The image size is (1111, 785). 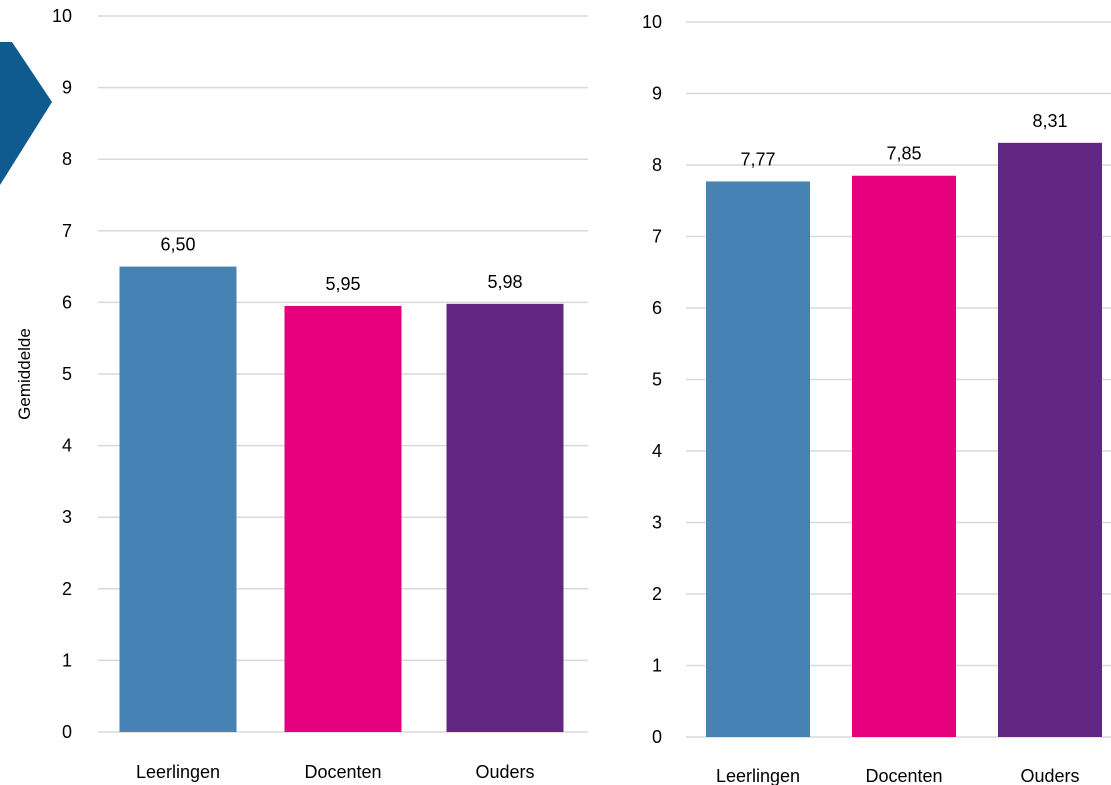 What do you see at coordinates (177, 245) in the screenshot?
I see `data-label: 6,50` at bounding box center [177, 245].